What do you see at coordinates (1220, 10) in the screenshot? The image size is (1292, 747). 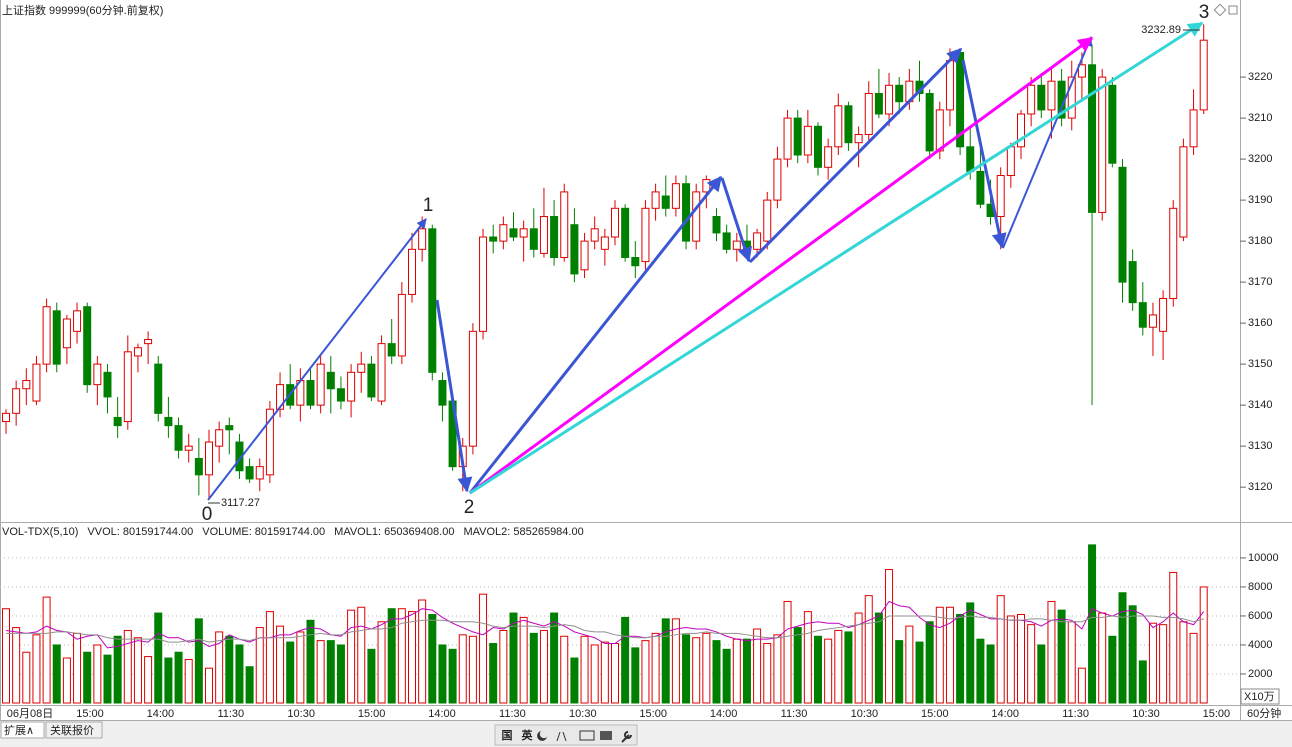 I see `float-icon` at bounding box center [1220, 10].